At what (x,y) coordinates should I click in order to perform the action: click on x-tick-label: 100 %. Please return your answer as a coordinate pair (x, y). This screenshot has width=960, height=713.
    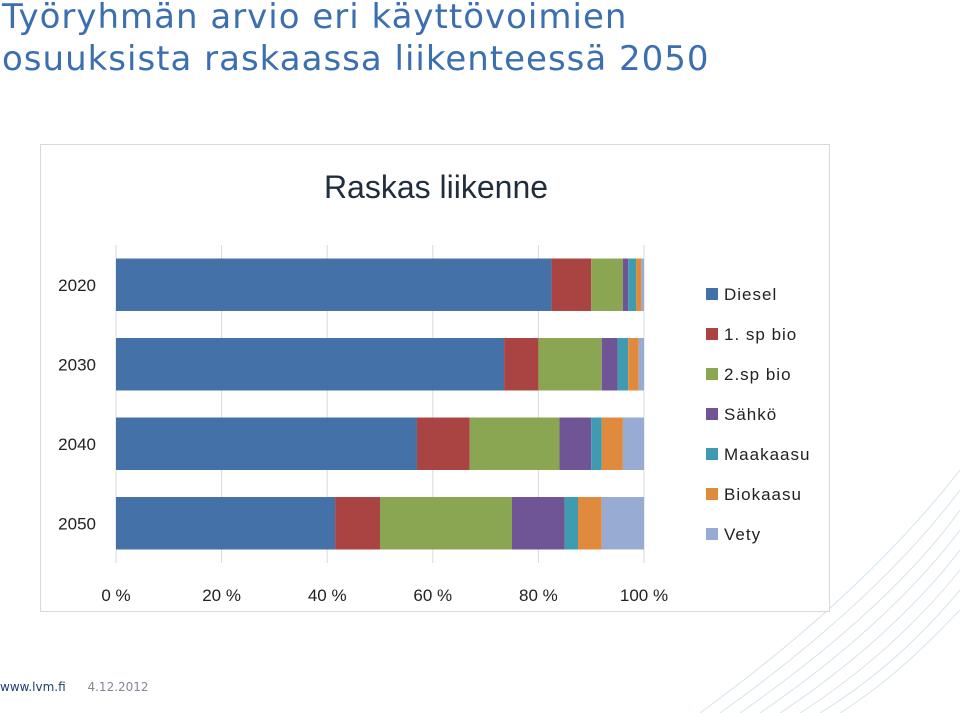
    Looking at the image, I should click on (644, 595).